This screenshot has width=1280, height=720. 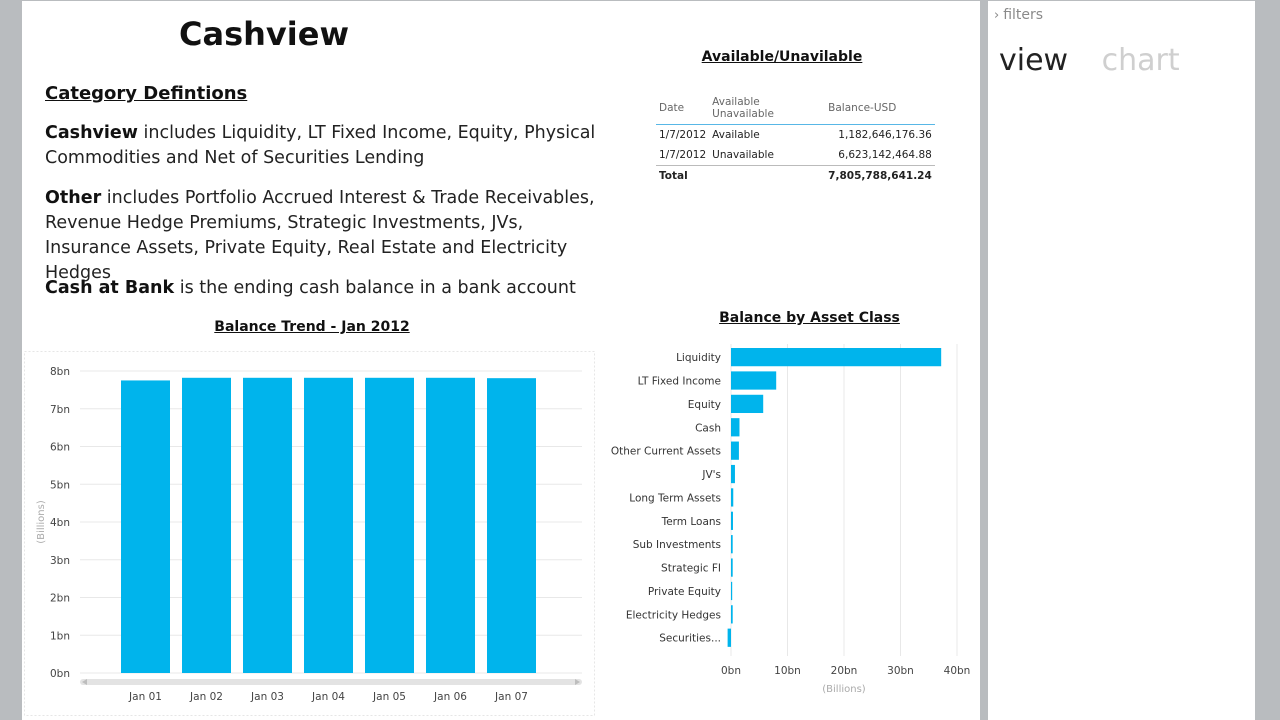 I want to click on total-value: 7,805,788,641.24, so click(x=880, y=175).